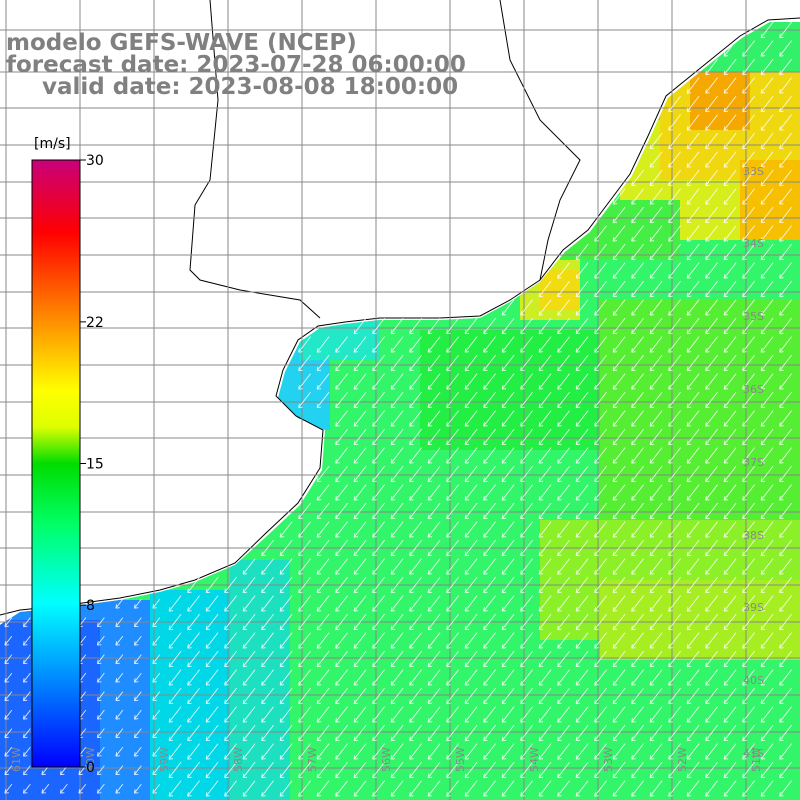 The image size is (800, 800). I want to click on colorbar-tick-label: 0, so click(90, 768).